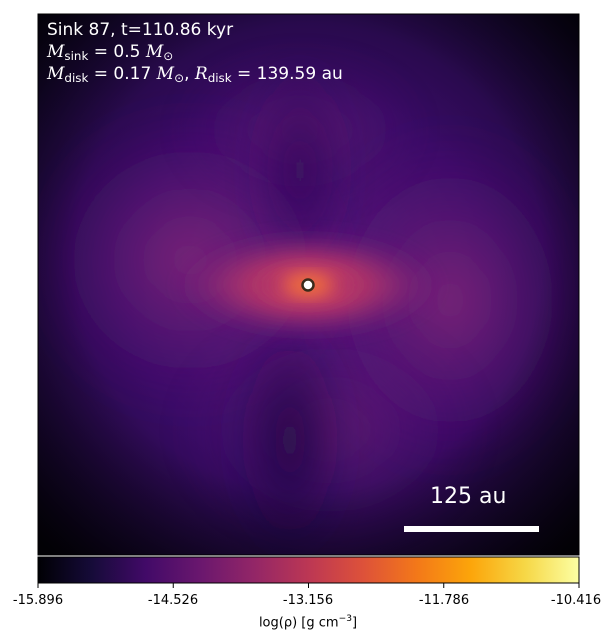  Describe the element at coordinates (576, 600) in the screenshot. I see `colorbar-tick-label: -10.416` at that location.